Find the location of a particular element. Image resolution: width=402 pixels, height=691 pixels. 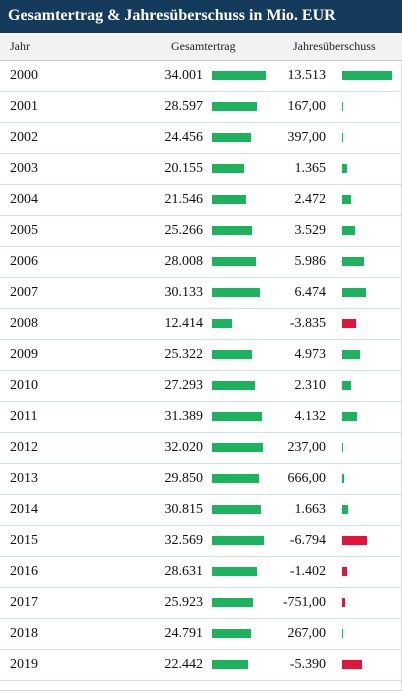

column-header-gesamtertrag: Gesamtertrag is located at coordinates (203, 46).